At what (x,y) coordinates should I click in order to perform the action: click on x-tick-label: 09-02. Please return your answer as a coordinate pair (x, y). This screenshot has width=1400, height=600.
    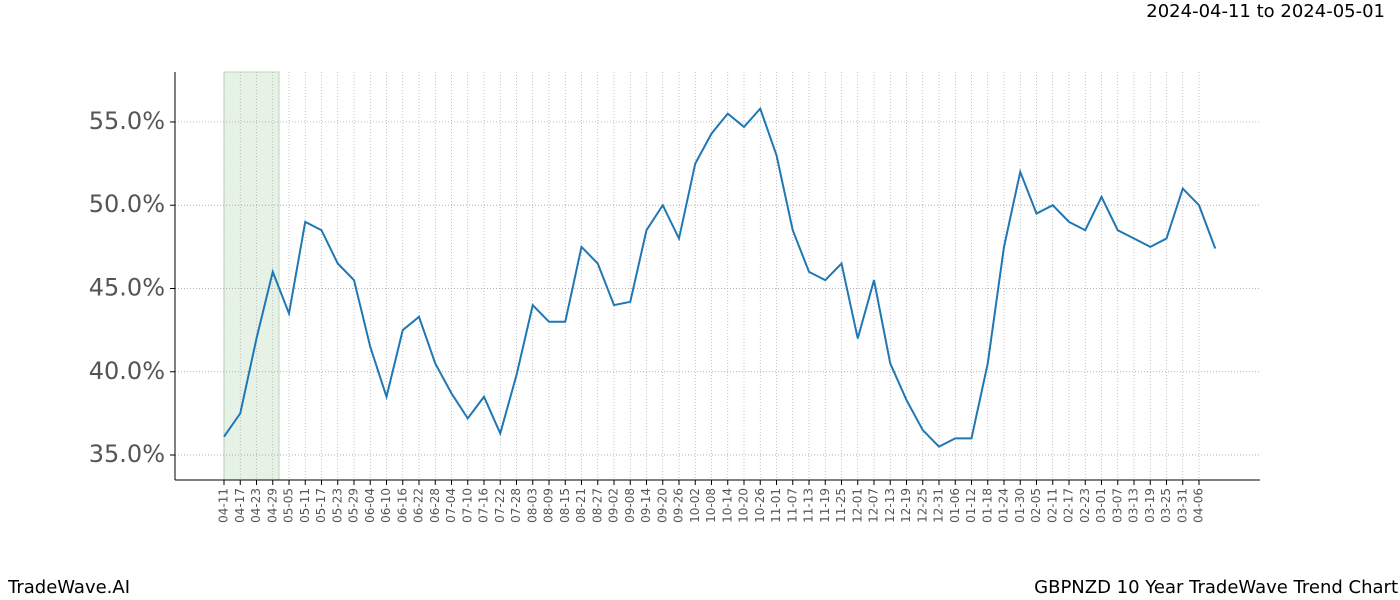
    Looking at the image, I should click on (614, 505).